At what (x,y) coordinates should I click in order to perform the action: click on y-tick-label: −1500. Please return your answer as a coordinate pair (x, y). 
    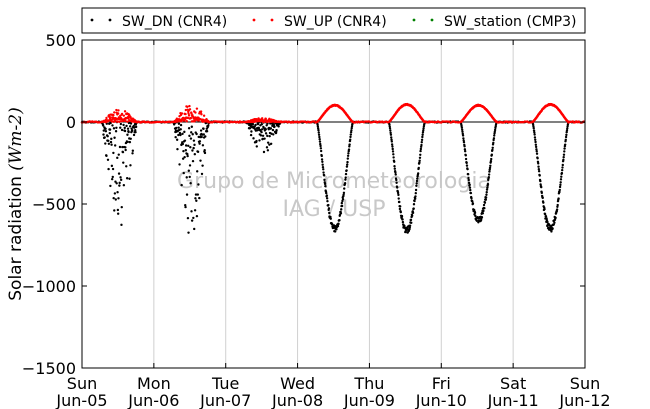
    Looking at the image, I should click on (49, 368).